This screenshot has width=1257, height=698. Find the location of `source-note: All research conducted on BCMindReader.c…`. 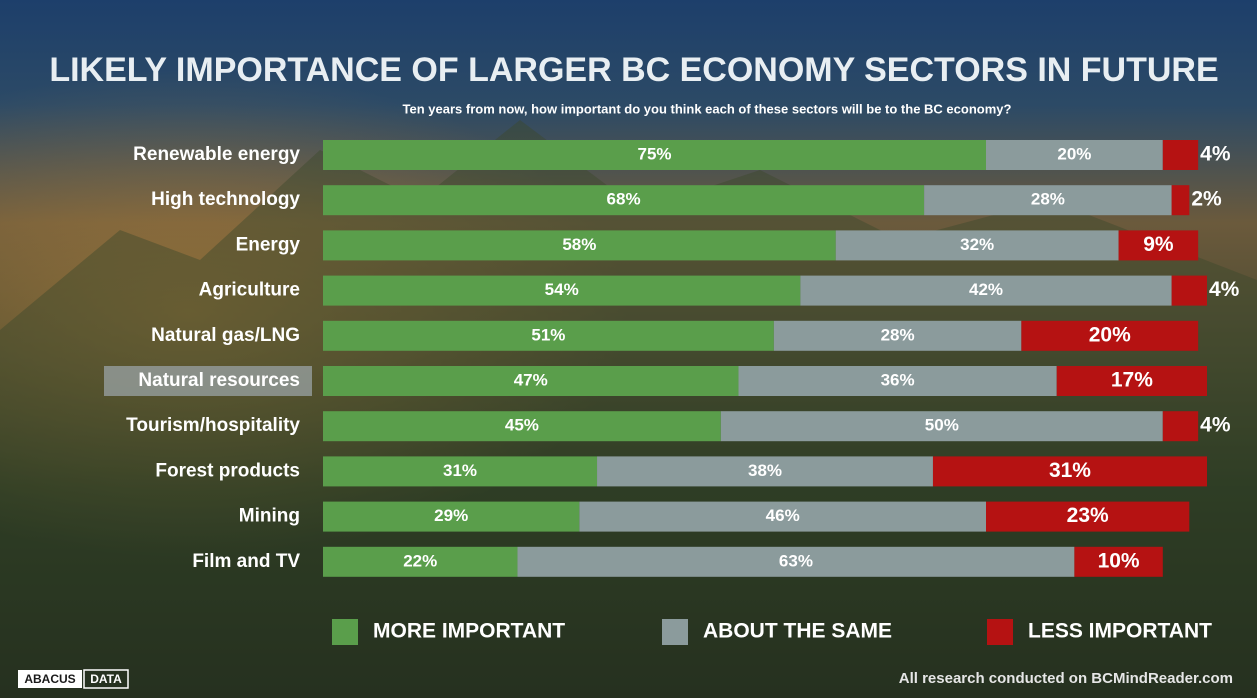

source-note: All research conducted on BCMindReader.c… is located at coordinates (1066, 678).